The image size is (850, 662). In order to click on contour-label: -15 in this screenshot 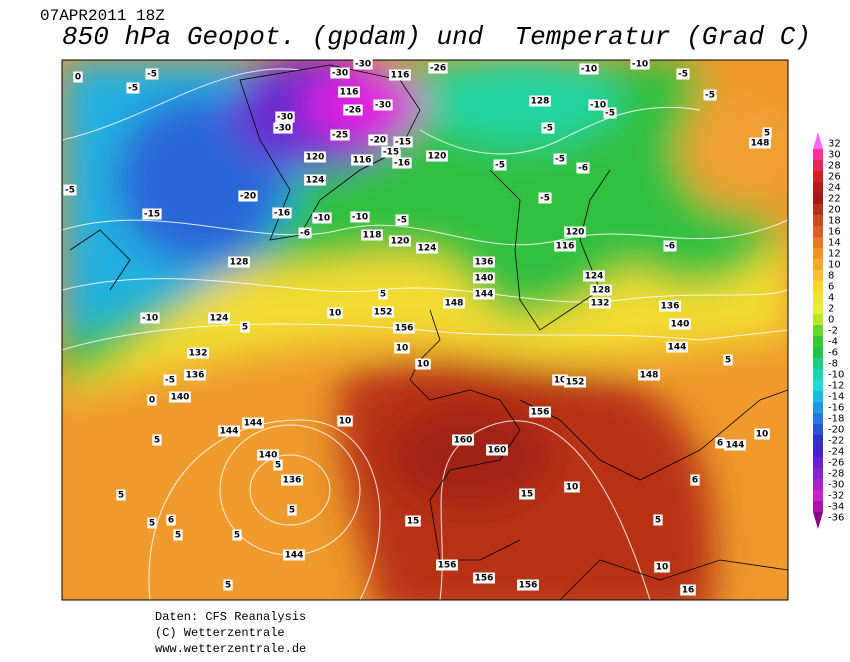, I will do `click(403, 143)`.